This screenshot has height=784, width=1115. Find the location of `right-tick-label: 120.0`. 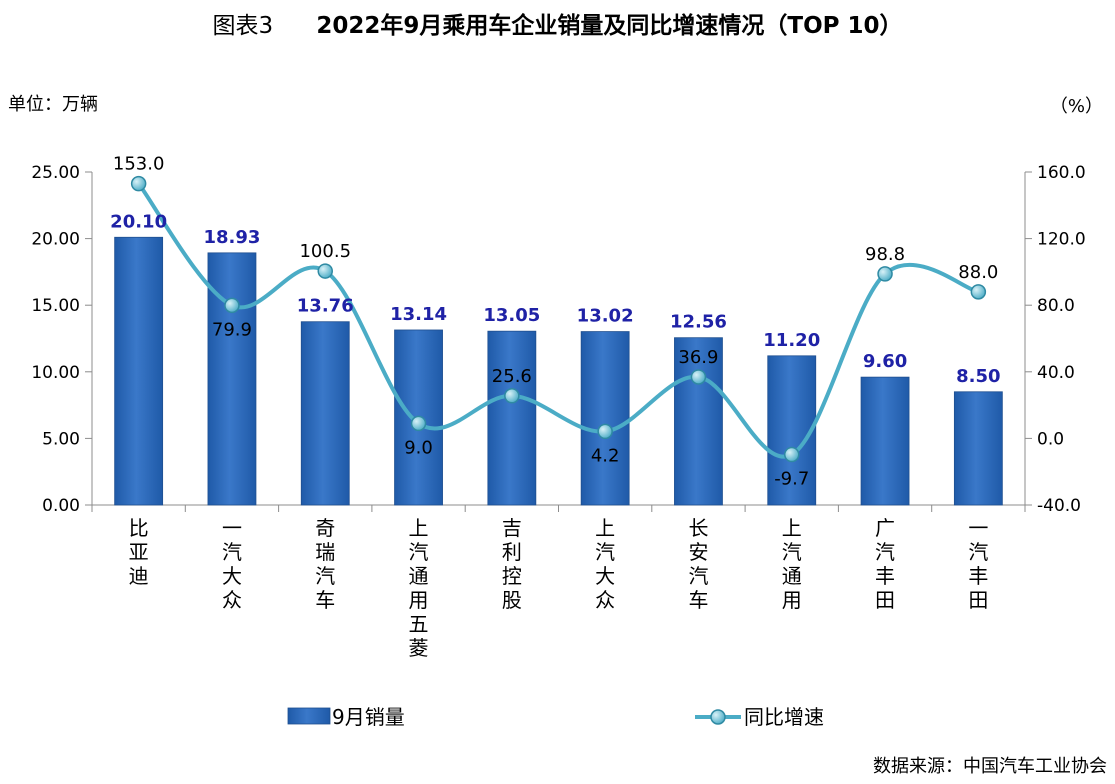

right-tick-label: 120.0 is located at coordinates (1061, 240).